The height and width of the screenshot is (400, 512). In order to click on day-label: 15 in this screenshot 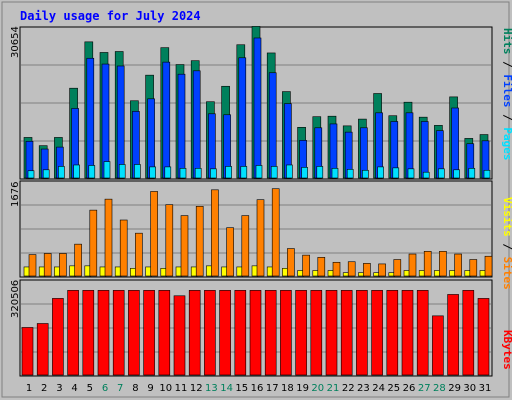, I will do `click(241, 388)`.